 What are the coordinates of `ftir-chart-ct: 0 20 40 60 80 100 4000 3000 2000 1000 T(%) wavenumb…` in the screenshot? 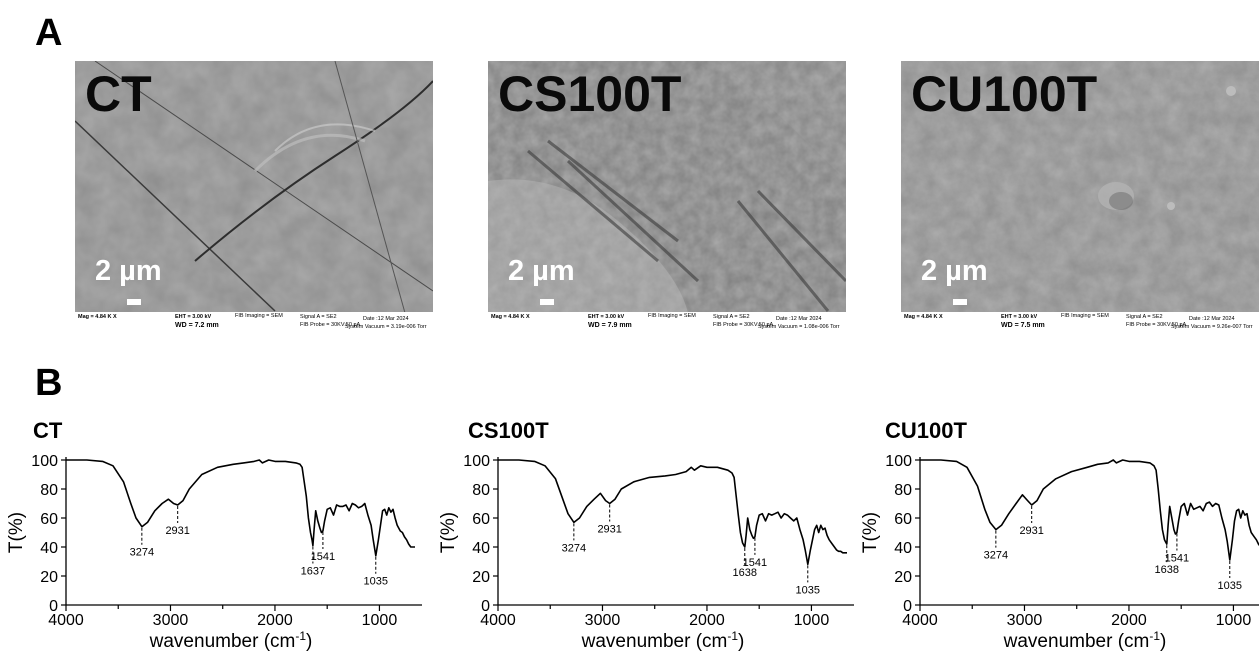 It's located at (214, 552).